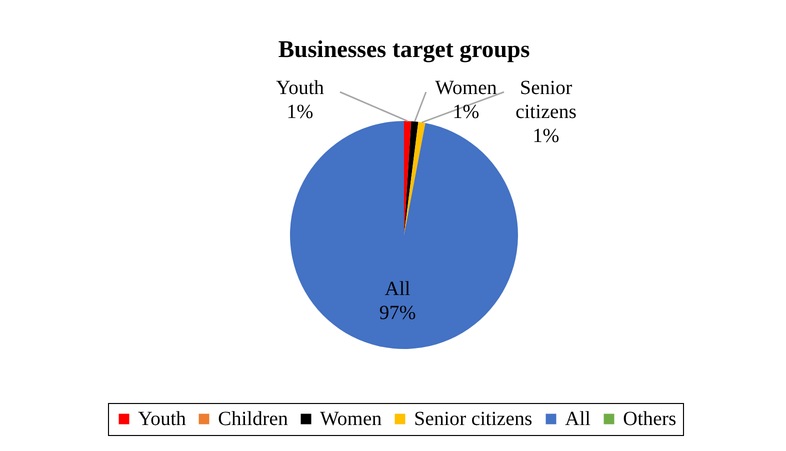  I want to click on legend-label: Children, so click(253, 419).